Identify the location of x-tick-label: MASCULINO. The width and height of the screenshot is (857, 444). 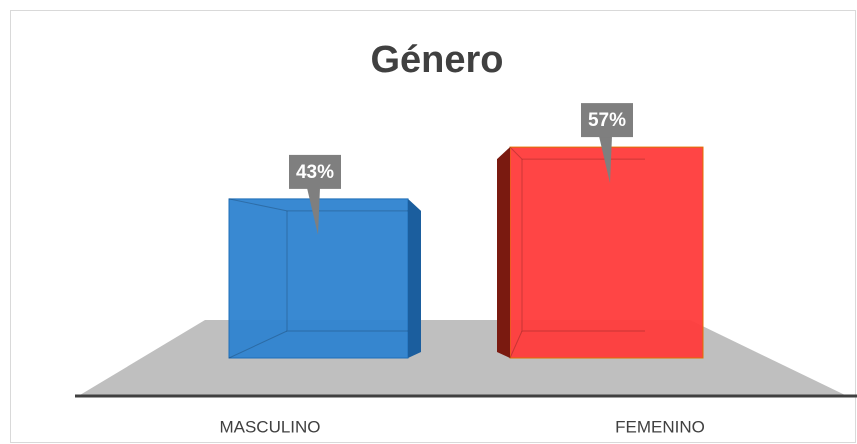
(269, 426).